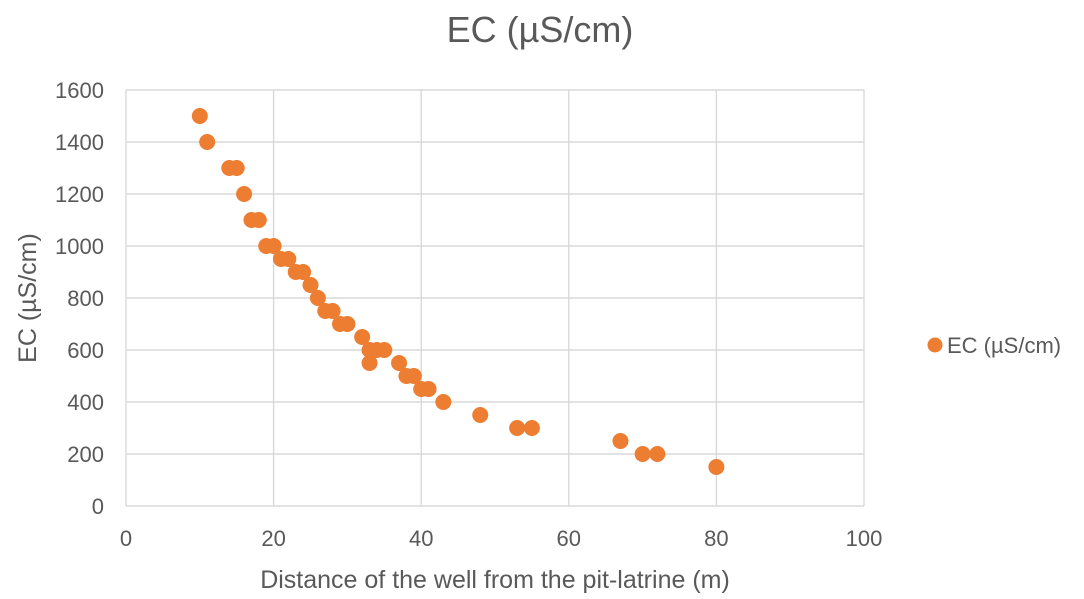  I want to click on y-tick-label: 1000, so click(79, 246).